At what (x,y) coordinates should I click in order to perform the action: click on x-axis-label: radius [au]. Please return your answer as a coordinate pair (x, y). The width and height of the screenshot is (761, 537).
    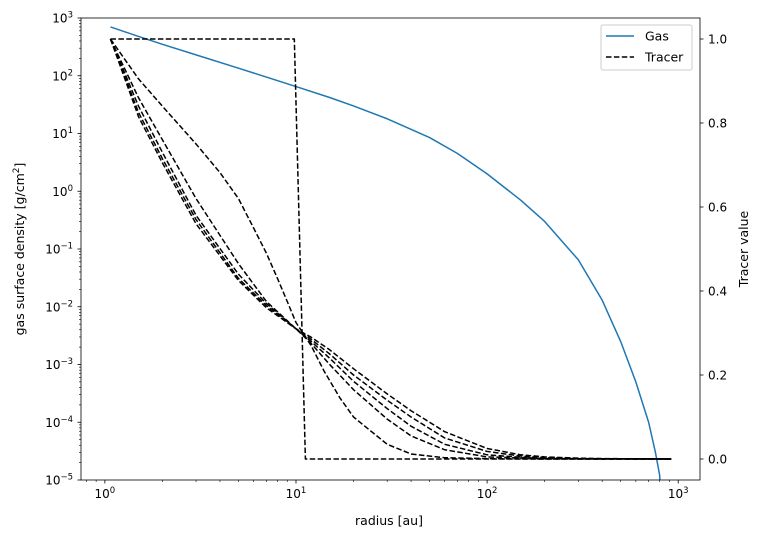
    Looking at the image, I should click on (389, 520).